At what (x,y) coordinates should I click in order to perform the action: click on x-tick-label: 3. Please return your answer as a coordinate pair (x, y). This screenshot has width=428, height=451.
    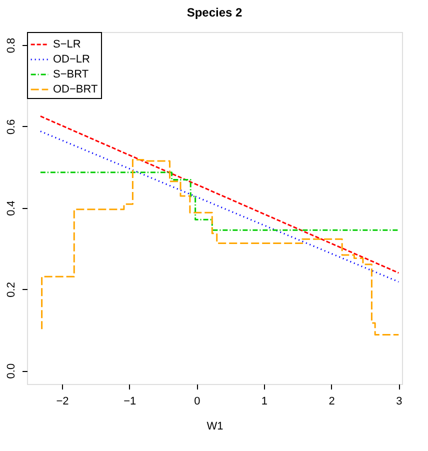
    Looking at the image, I should click on (399, 402).